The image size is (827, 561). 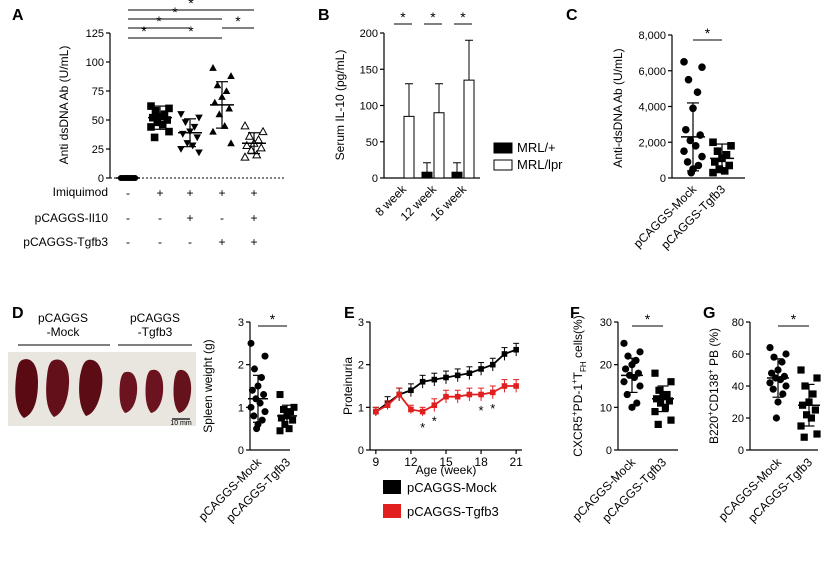 I want to click on y-tick-label: 125, so click(x=95, y=34).